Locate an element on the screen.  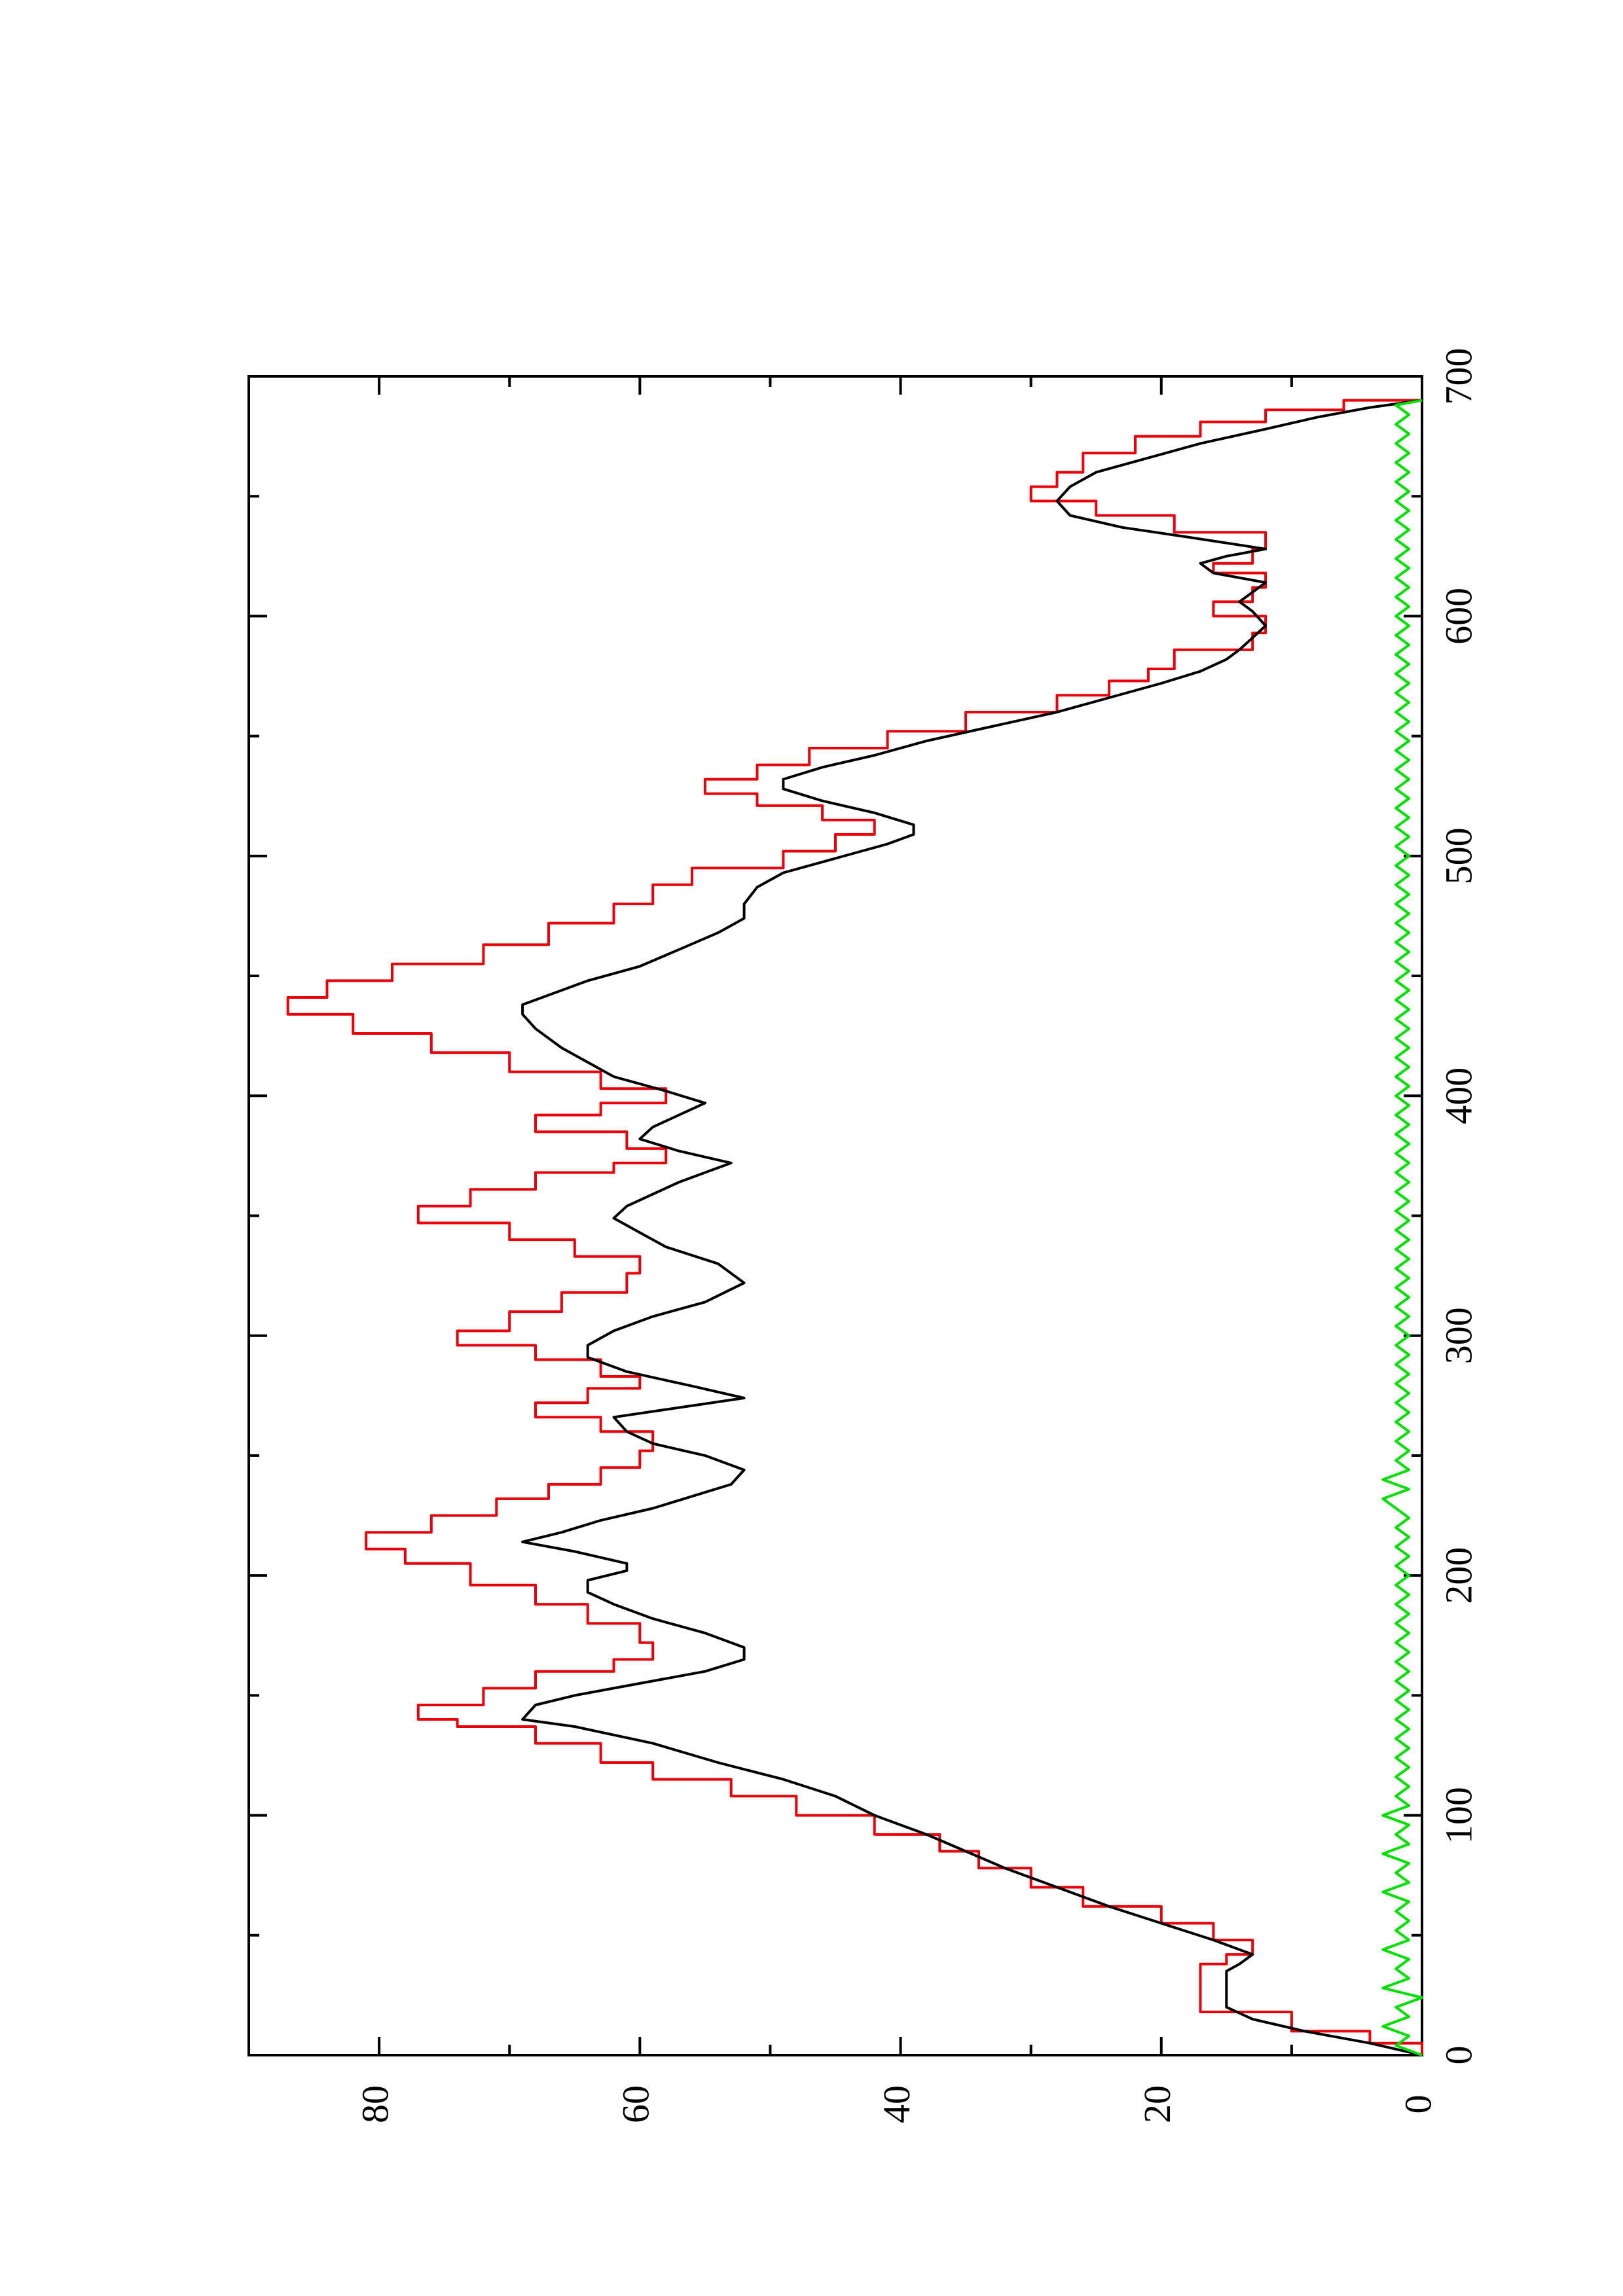
x-tick-label: 200 is located at coordinates (1458, 1575).